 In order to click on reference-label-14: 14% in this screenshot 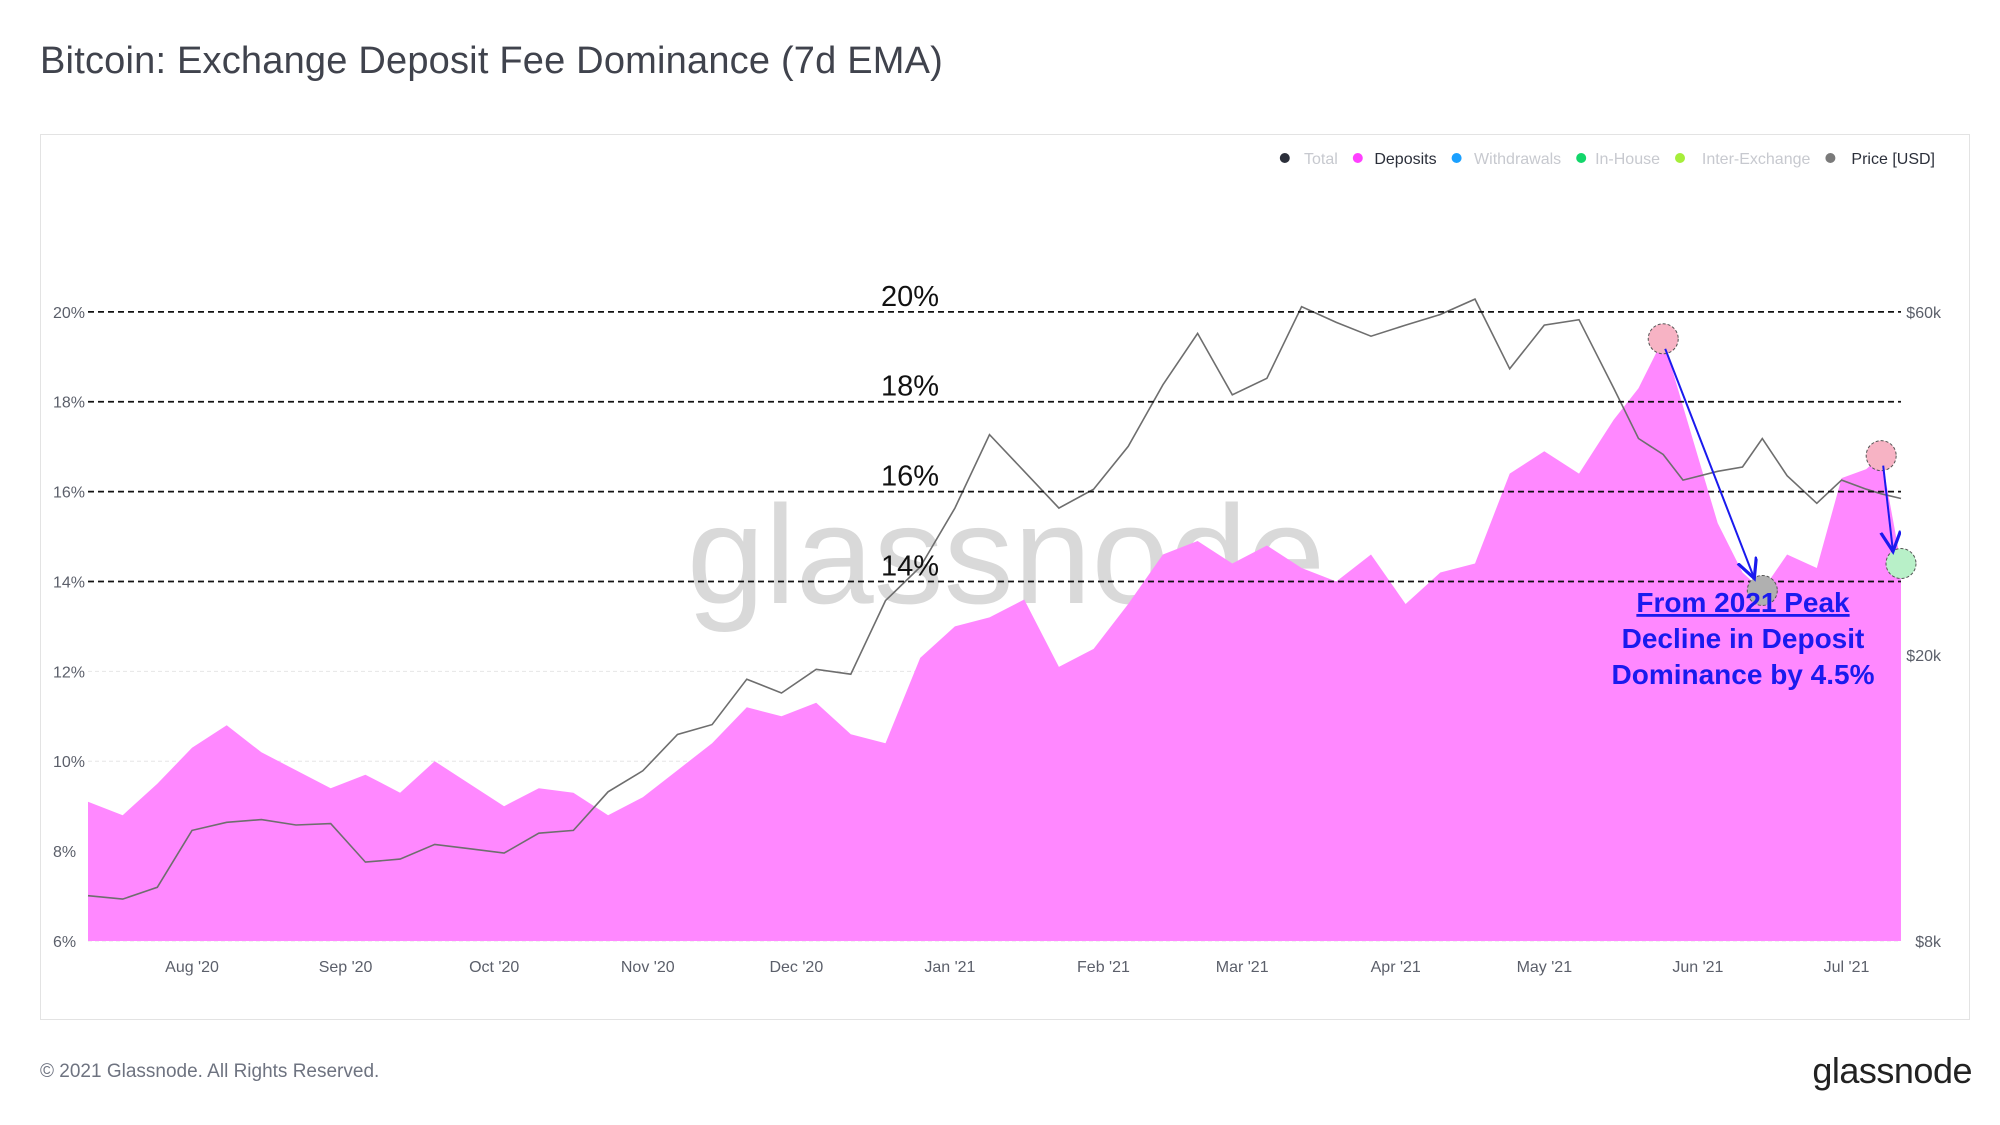, I will do `click(910, 566)`.